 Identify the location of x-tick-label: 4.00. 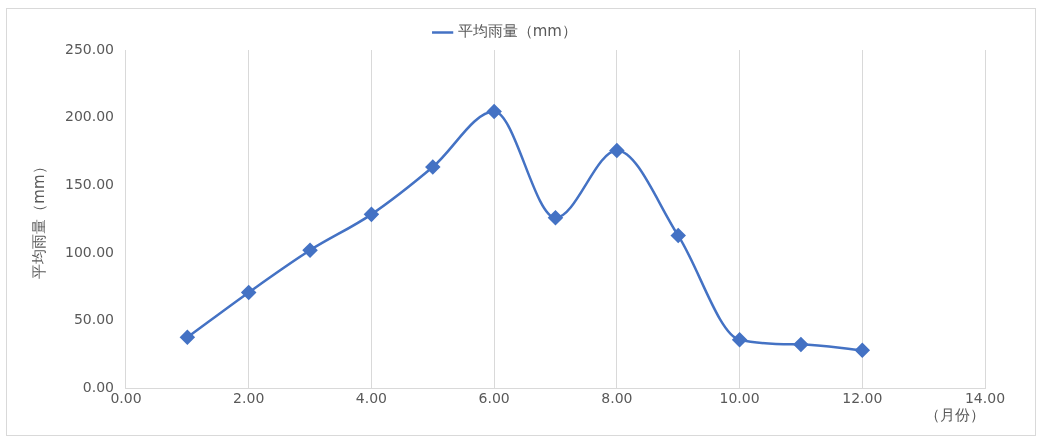
(371, 398).